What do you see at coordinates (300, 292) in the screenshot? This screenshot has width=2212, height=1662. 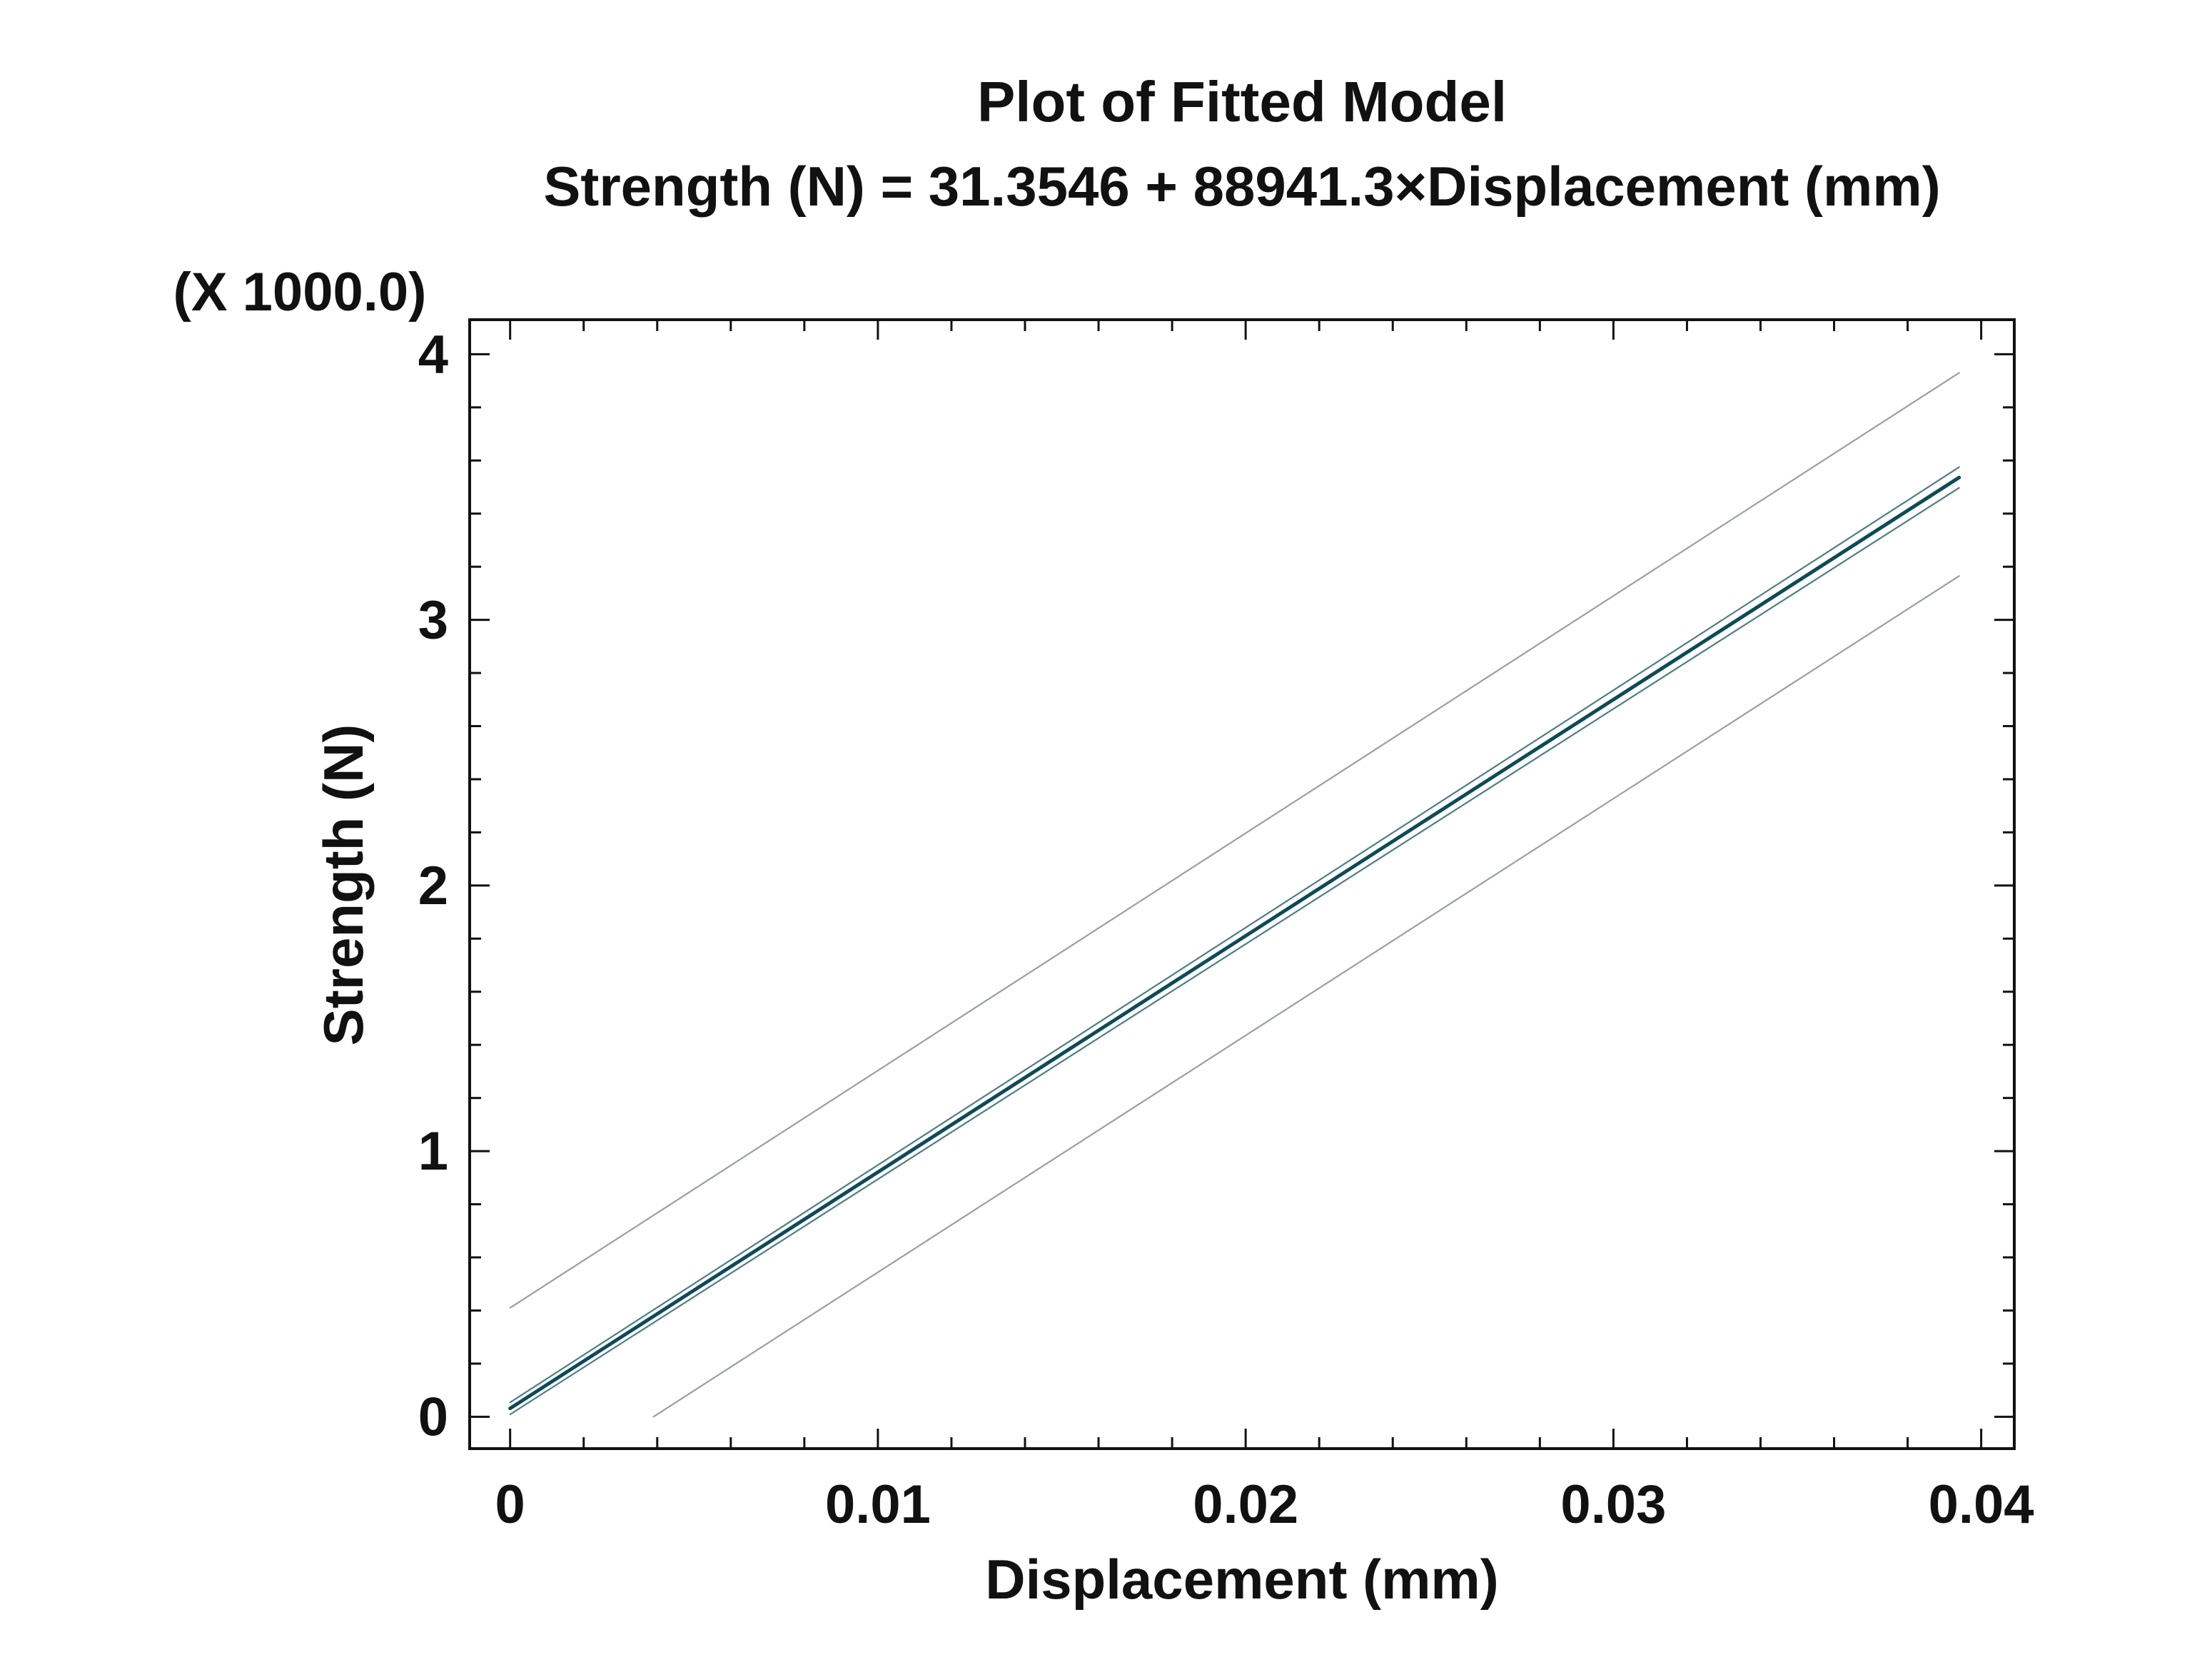 I see `y-axis-multiplier: (X 1000.0)` at bounding box center [300, 292].